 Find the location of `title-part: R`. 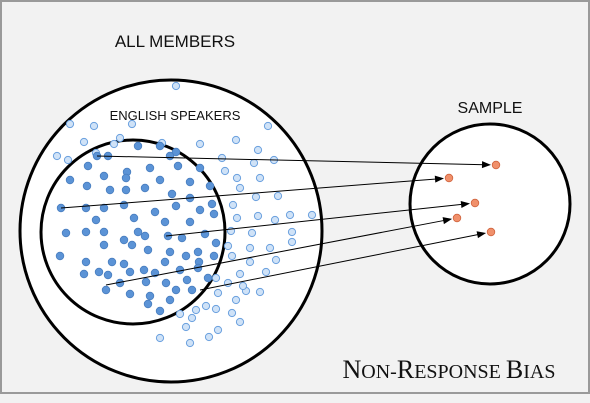

title-part: R is located at coordinates (406, 369).